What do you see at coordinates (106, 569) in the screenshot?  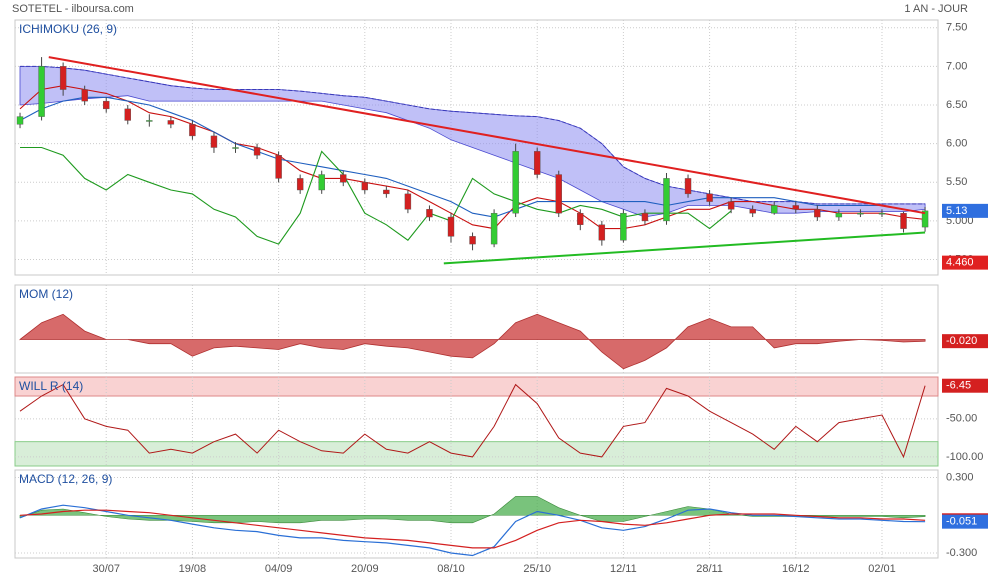 I see `x-tick-label: 30/07` at bounding box center [106, 569].